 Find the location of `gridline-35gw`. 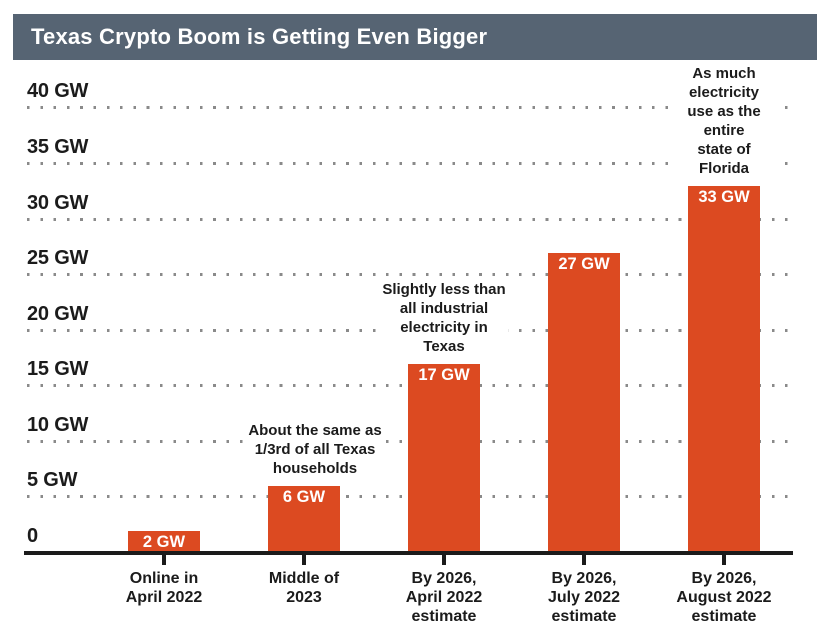

gridline-35gw is located at coordinates (410, 163).